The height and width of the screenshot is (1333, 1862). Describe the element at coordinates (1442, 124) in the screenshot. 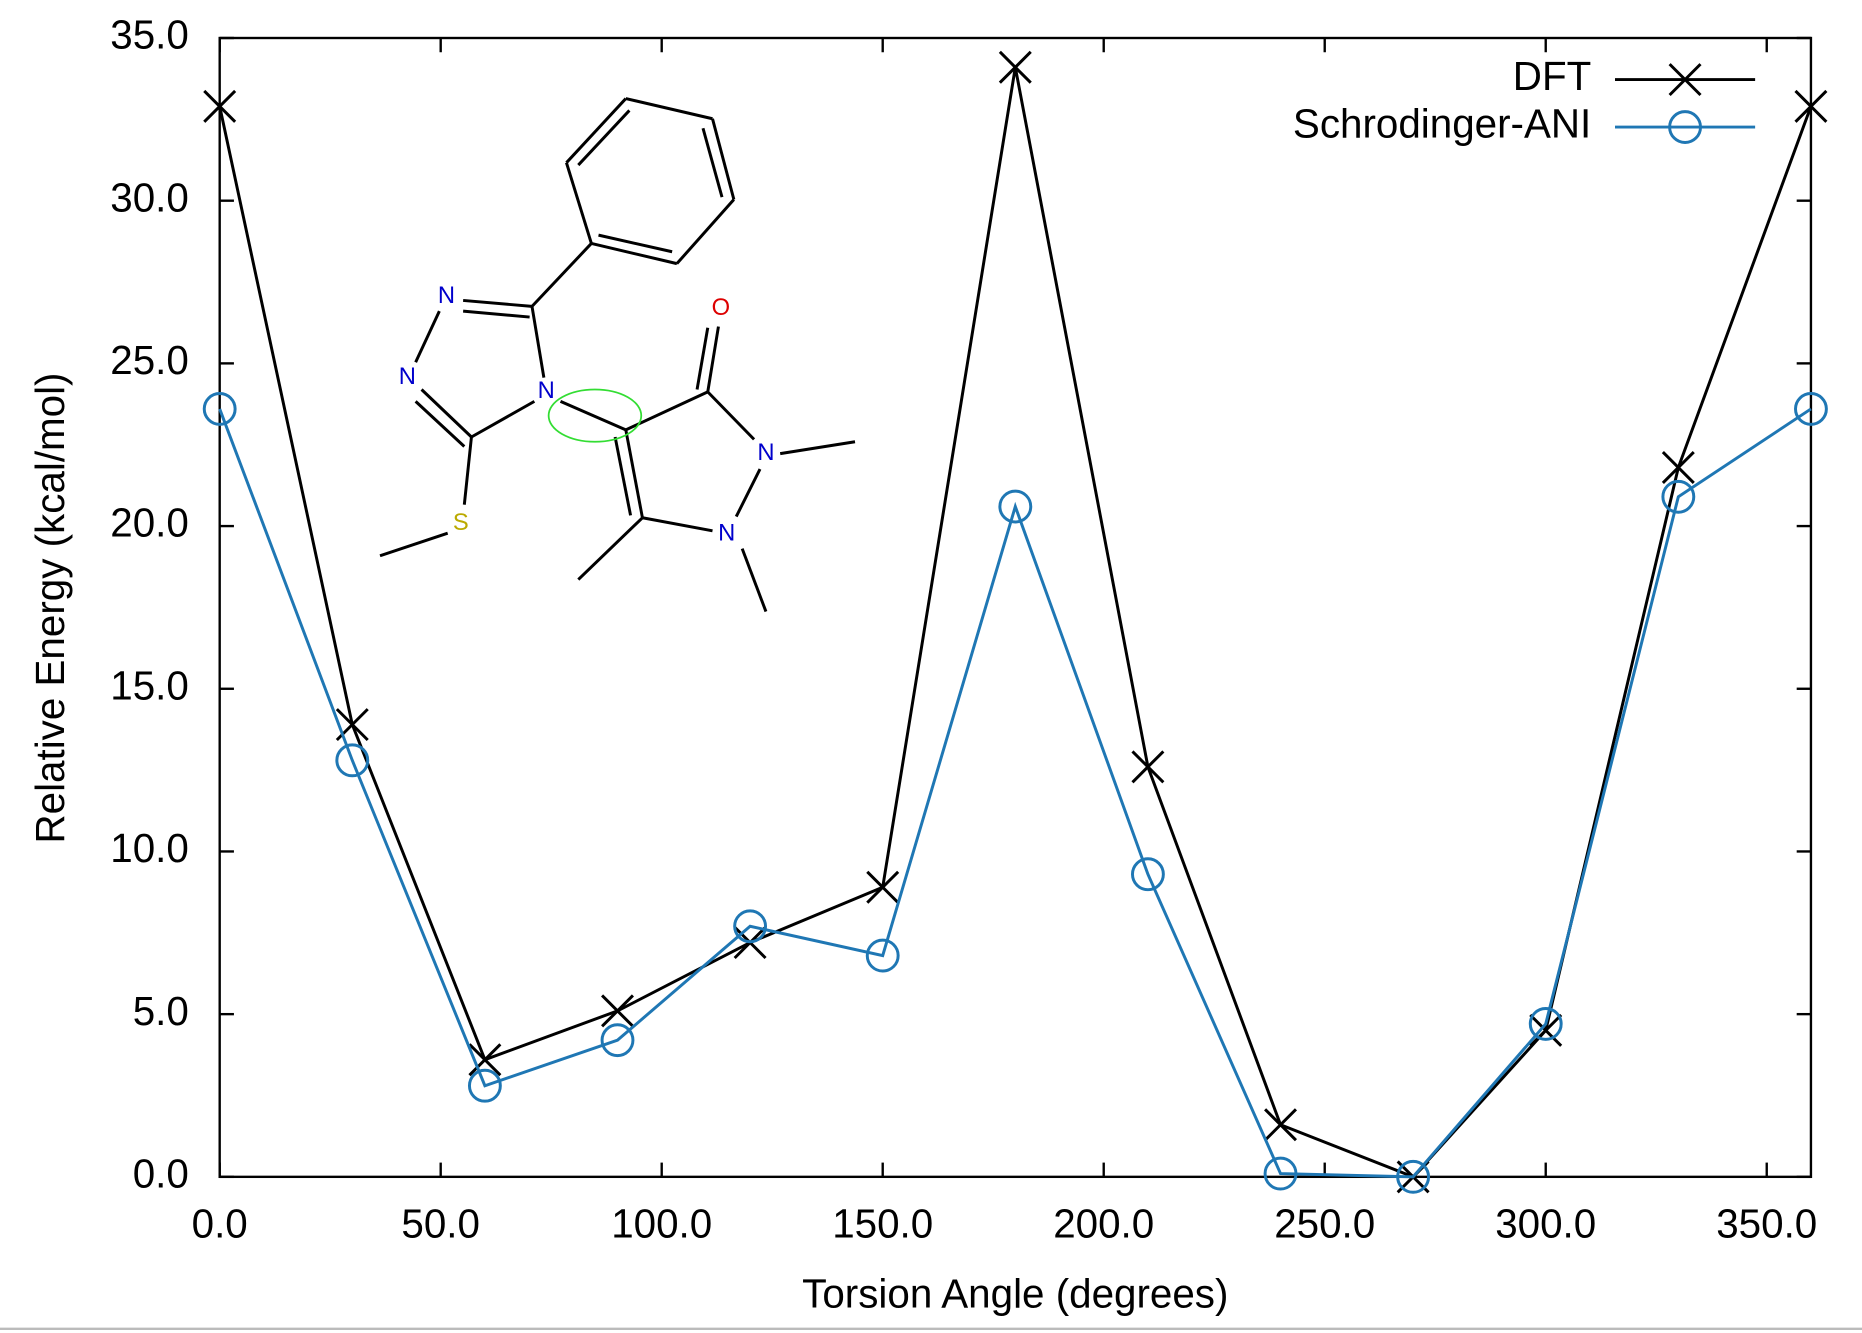

I see `legend-label: Schrodinger-ANI` at that location.